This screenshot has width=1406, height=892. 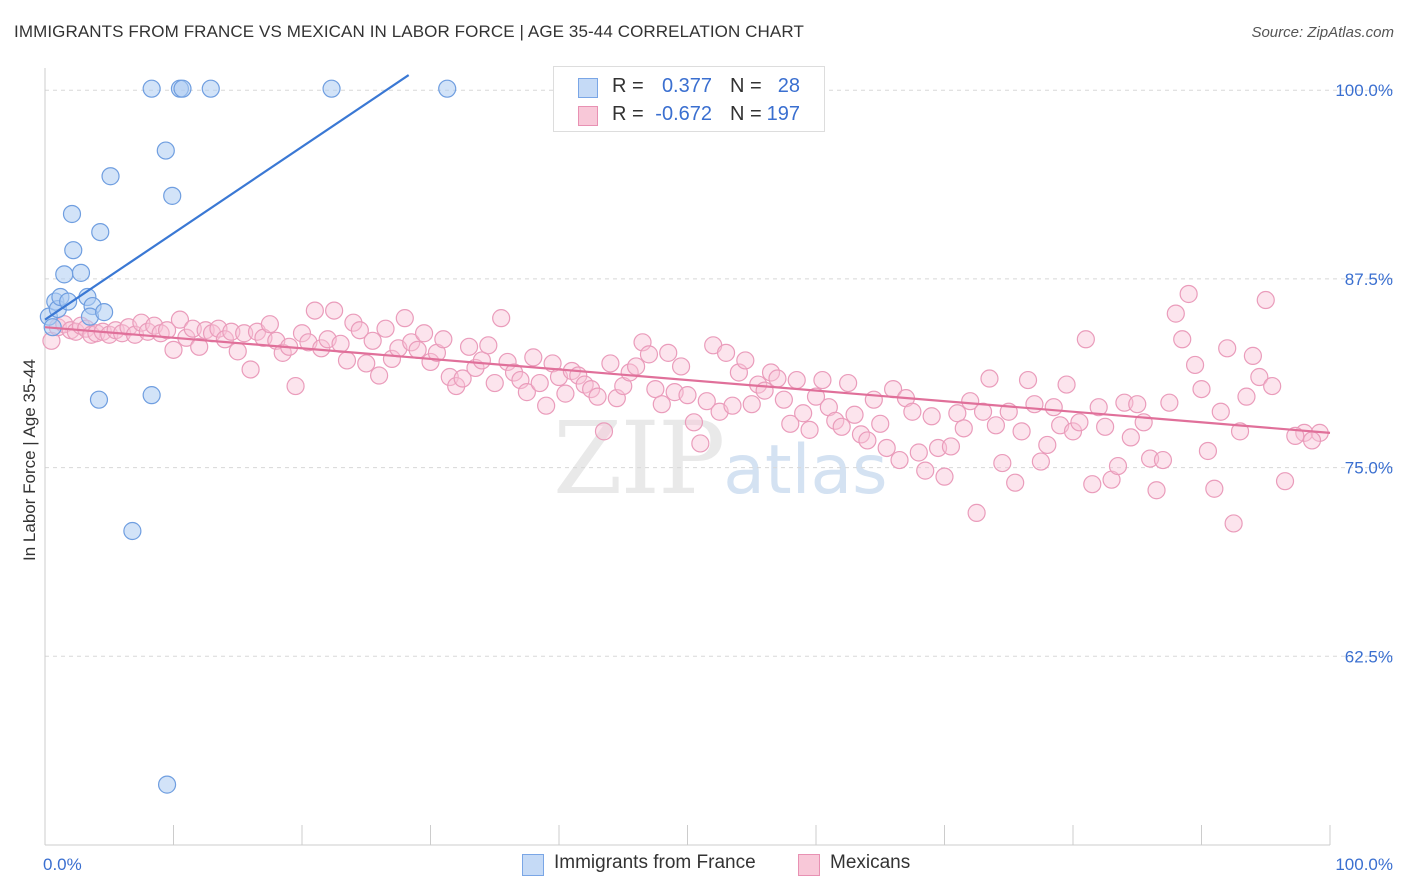 I want to click on y-tick-label: 62.5%, so click(x=1369, y=656).